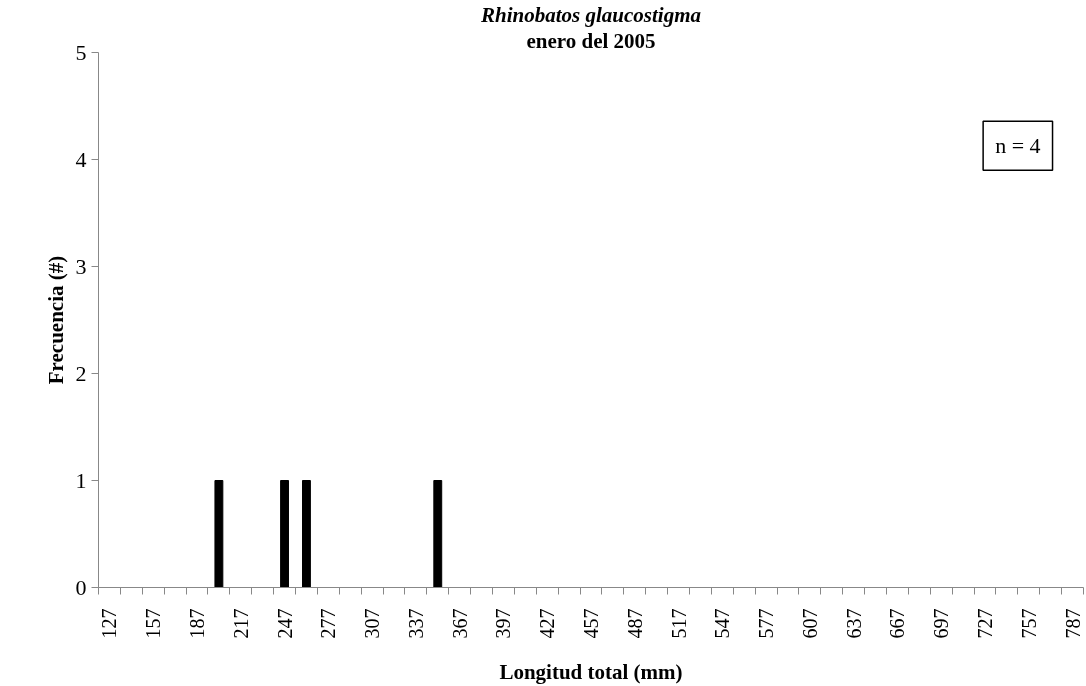  I want to click on x-tick-label: 637, so click(853, 623).